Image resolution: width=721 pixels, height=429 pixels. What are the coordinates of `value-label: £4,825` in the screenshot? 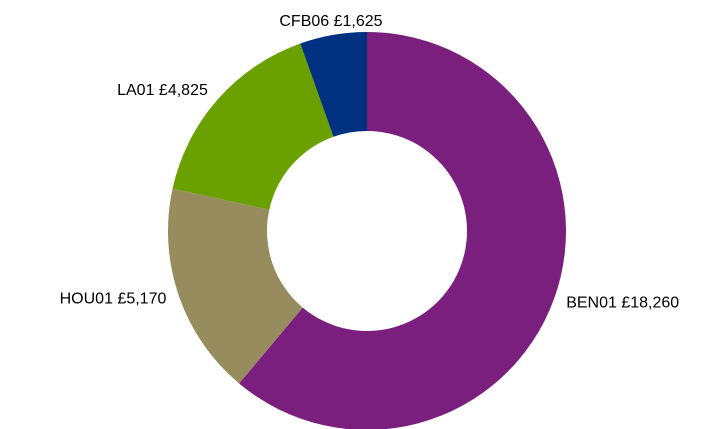 It's located at (183, 90).